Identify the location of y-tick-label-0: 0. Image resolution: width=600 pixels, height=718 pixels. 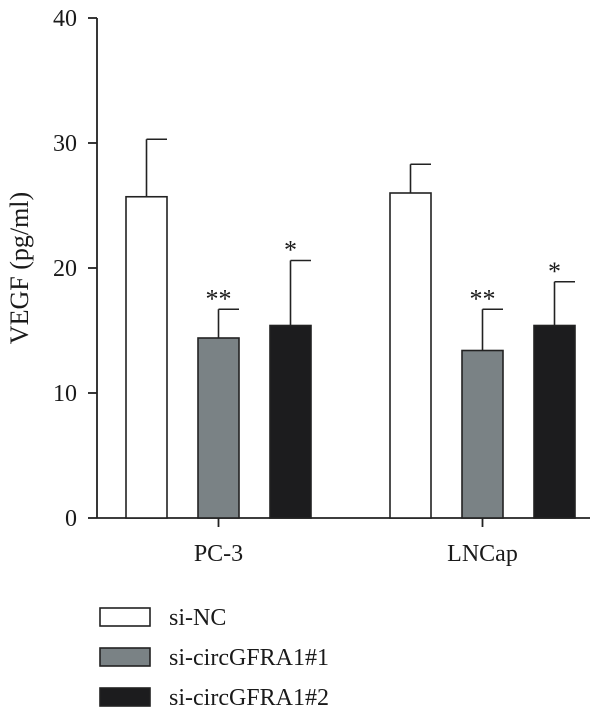
(71, 519).